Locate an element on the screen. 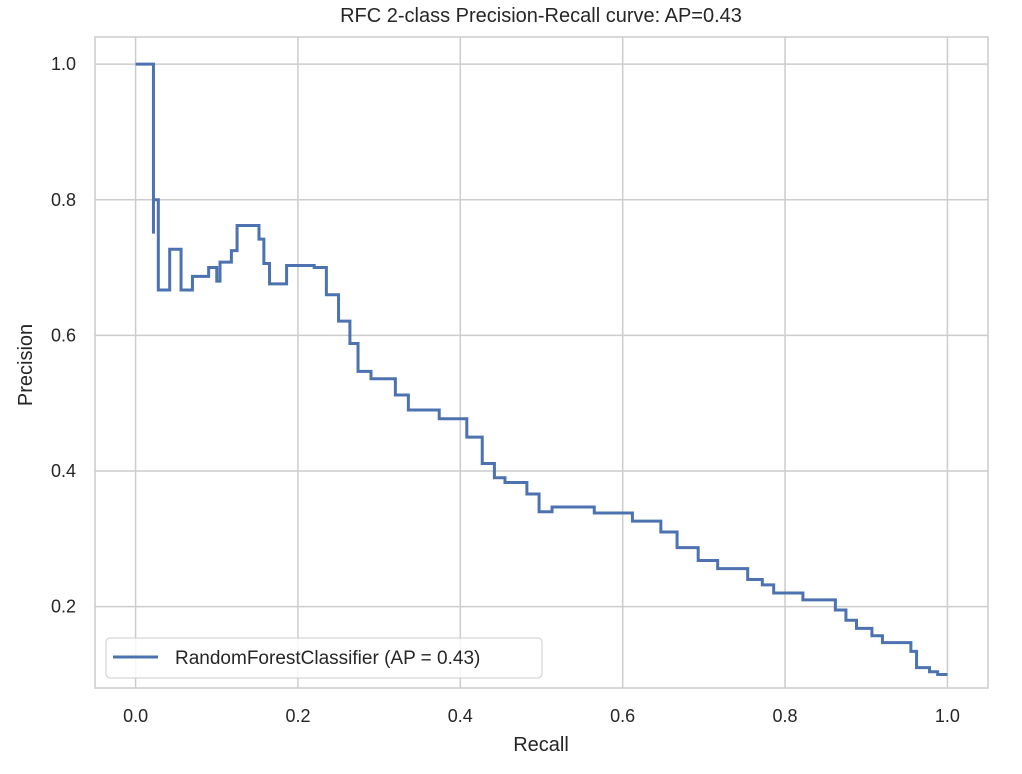 The width and height of the screenshot is (1022, 774). x-tick-labels: 0.0 0.2 0.4 0.6 0.8 1.0 is located at coordinates (541, 716).